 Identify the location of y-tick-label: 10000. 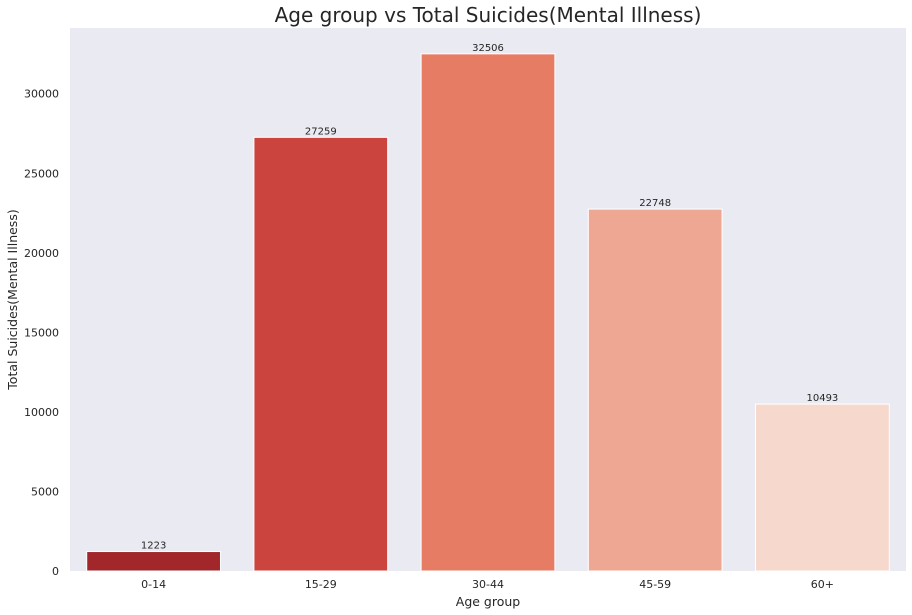
(41, 412).